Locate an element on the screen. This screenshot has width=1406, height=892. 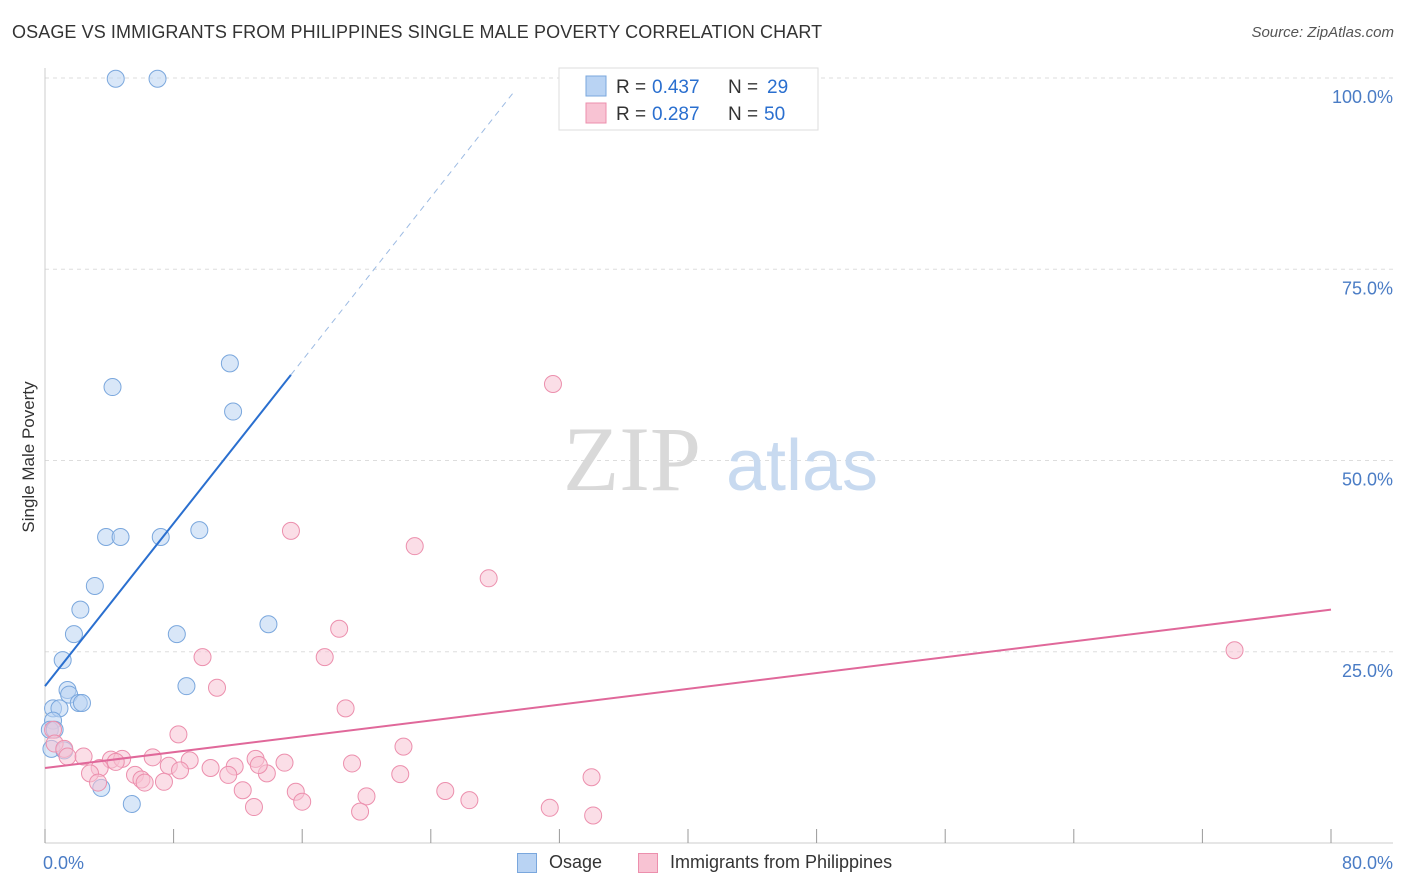
bottom-legend-phil: Immigrants from Philippines is located at coordinates (765, 862).